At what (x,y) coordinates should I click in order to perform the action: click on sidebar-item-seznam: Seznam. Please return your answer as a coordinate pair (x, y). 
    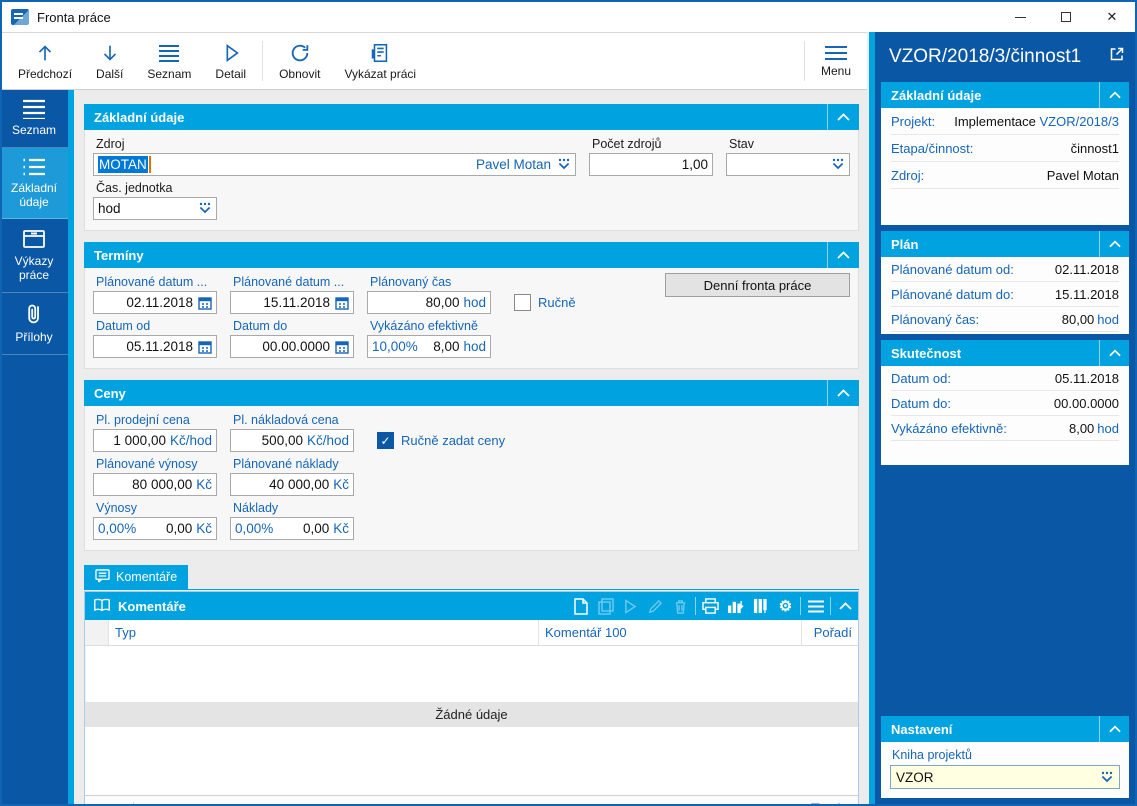
    Looking at the image, I should click on (35, 119).